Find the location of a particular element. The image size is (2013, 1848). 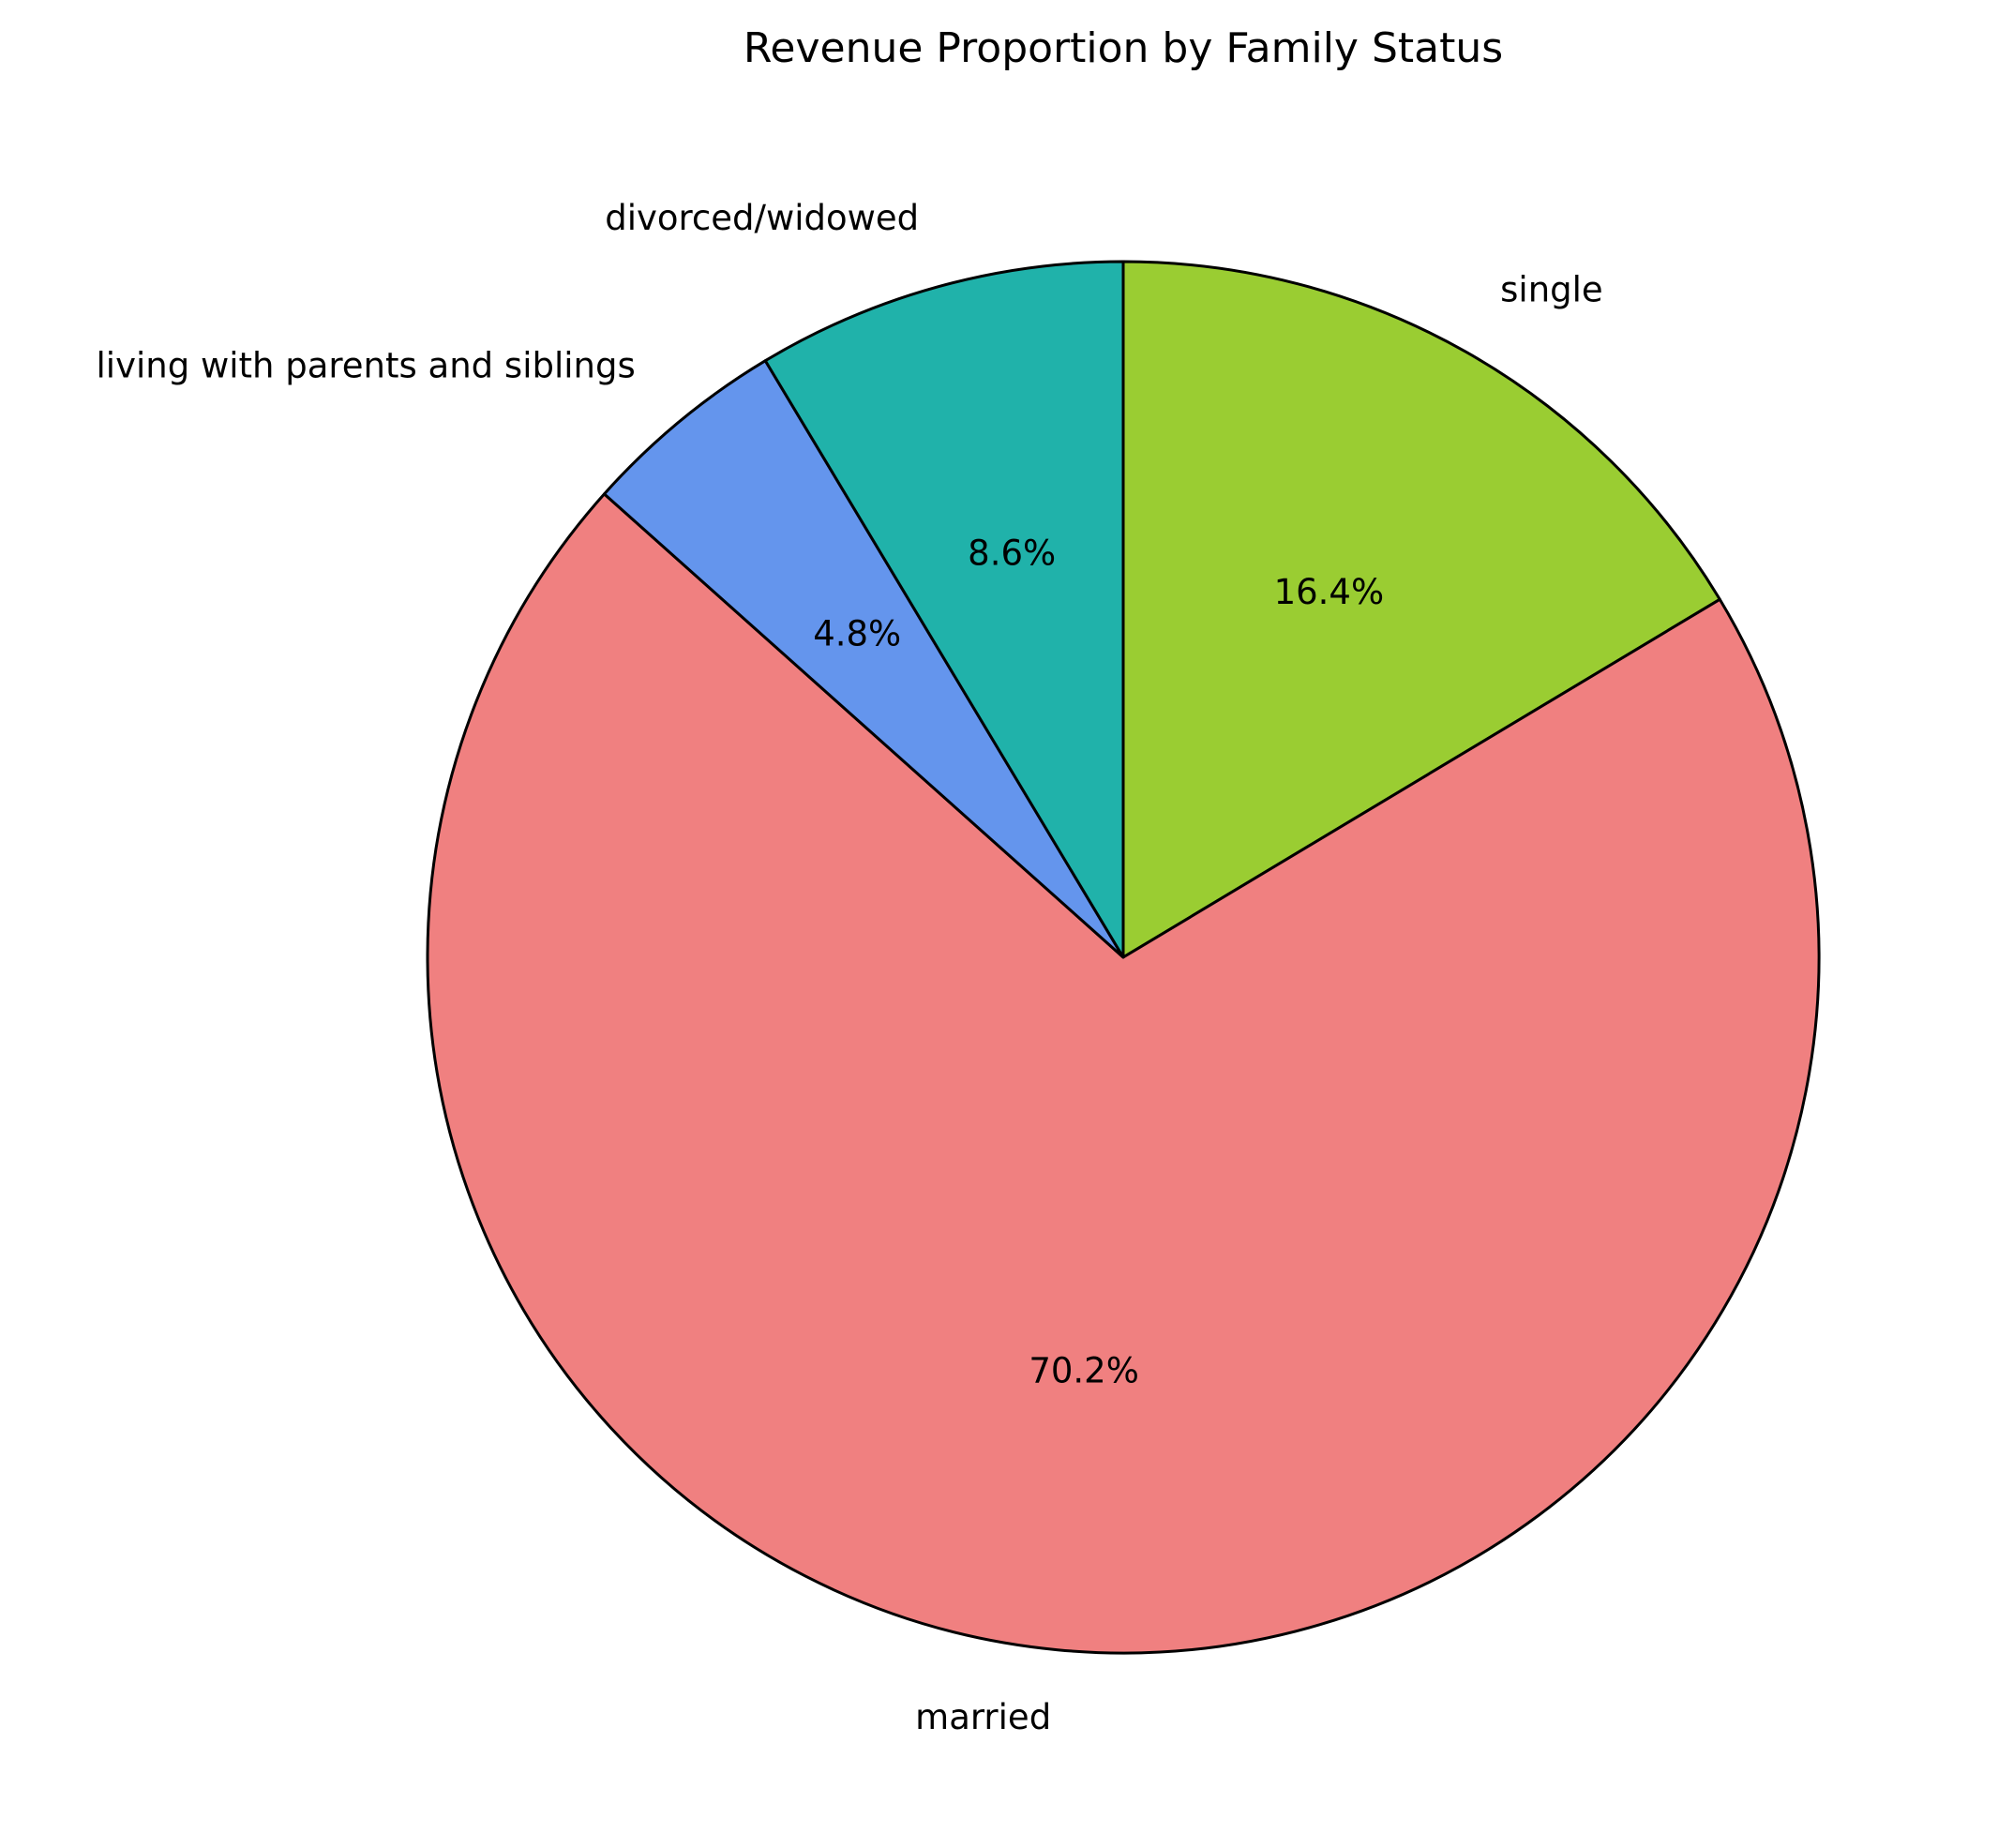

pie-slice-living-with-parents-and-siblings is located at coordinates (864, 659).